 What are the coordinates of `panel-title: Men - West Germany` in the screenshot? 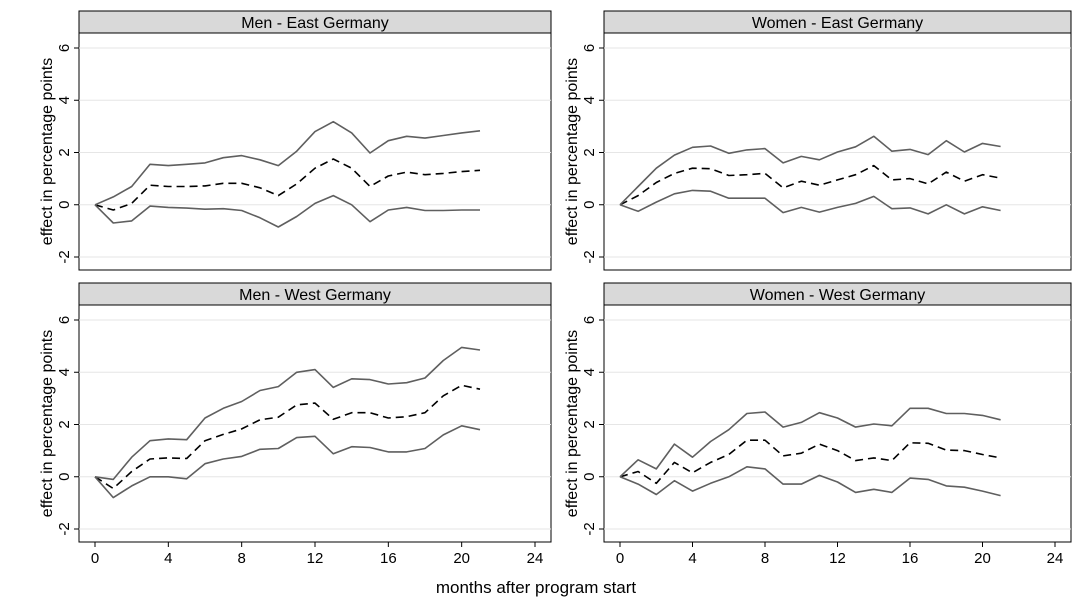 It's located at (315, 295).